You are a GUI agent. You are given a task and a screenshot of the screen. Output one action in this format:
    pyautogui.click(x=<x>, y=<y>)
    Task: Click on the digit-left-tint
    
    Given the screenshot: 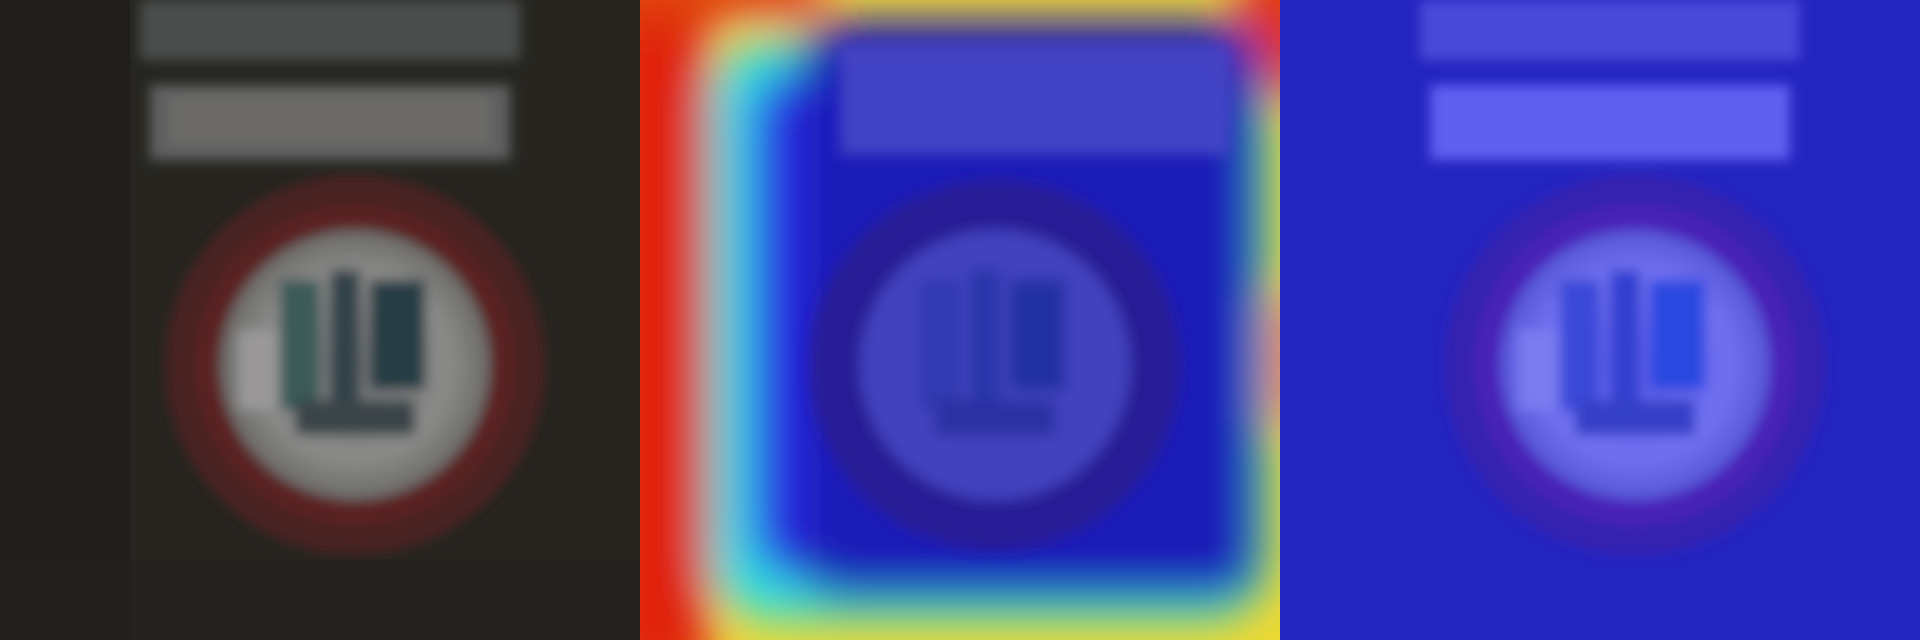 What is the action you would take?
    pyautogui.click(x=940, y=345)
    